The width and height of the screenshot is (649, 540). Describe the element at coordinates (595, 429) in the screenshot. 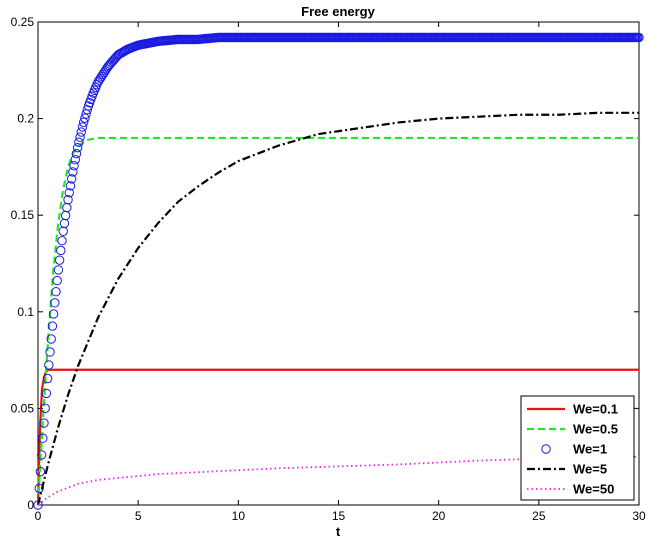

I see `legend-entry: We=0.5` at that location.